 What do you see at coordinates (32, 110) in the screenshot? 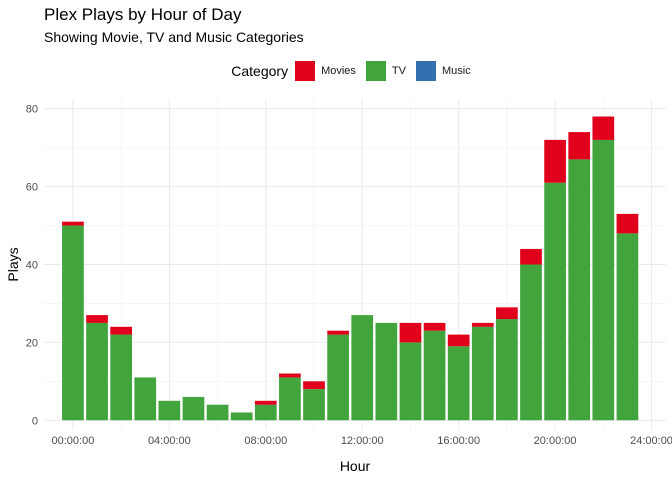
I see `y-tick-label: 80` at bounding box center [32, 110].